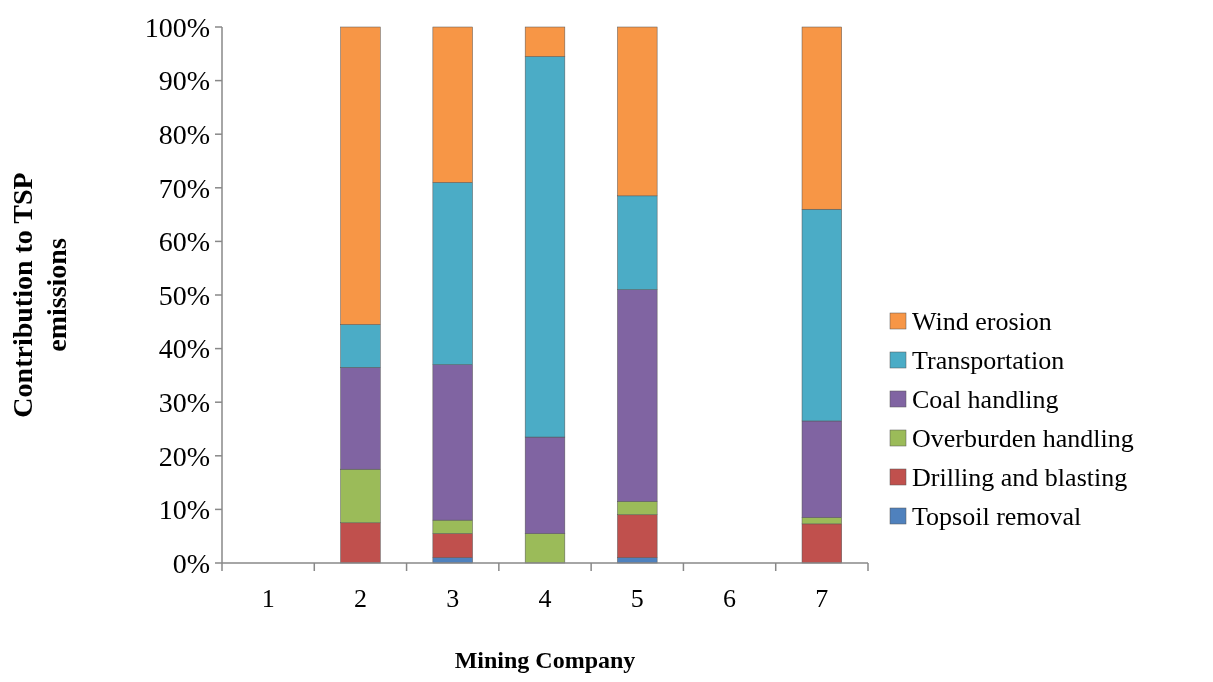 The image size is (1213, 682). What do you see at coordinates (184, 188) in the screenshot?
I see `y-tick-label: 70%` at bounding box center [184, 188].